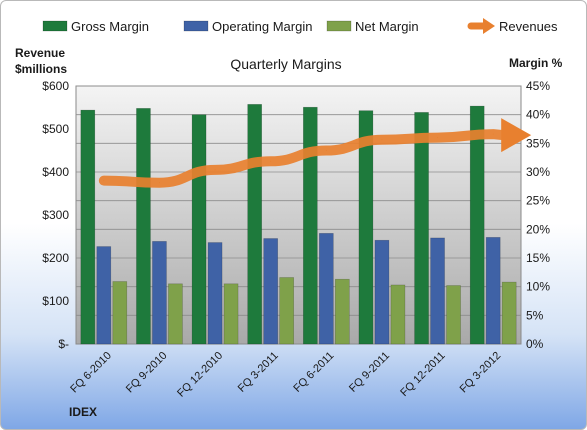 The height and width of the screenshot is (430, 587). I want to click on y-right-tick-label: 10%, so click(538, 287).